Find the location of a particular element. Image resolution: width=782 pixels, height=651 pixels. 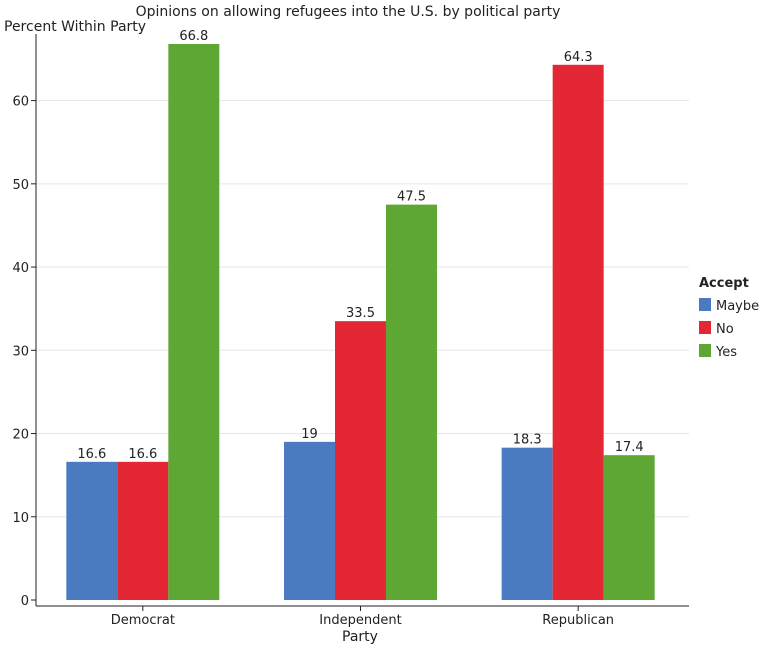

x-tick-label: Independent is located at coordinates (360, 620).